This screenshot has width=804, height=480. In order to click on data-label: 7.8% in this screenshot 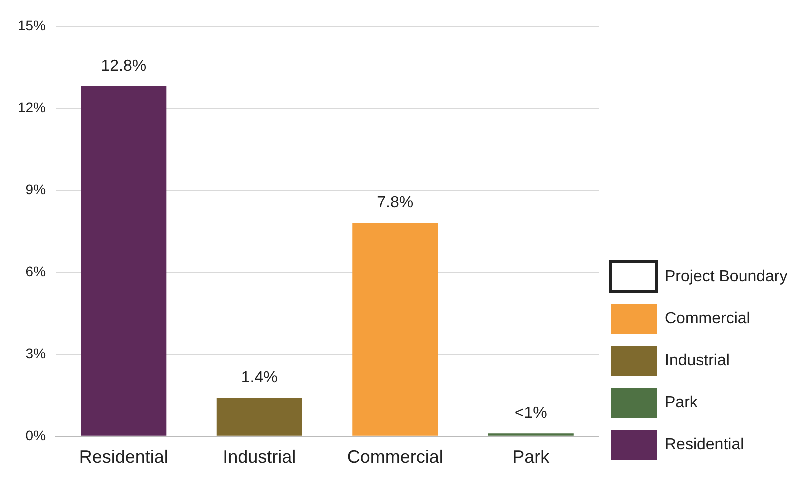, I will do `click(395, 203)`.